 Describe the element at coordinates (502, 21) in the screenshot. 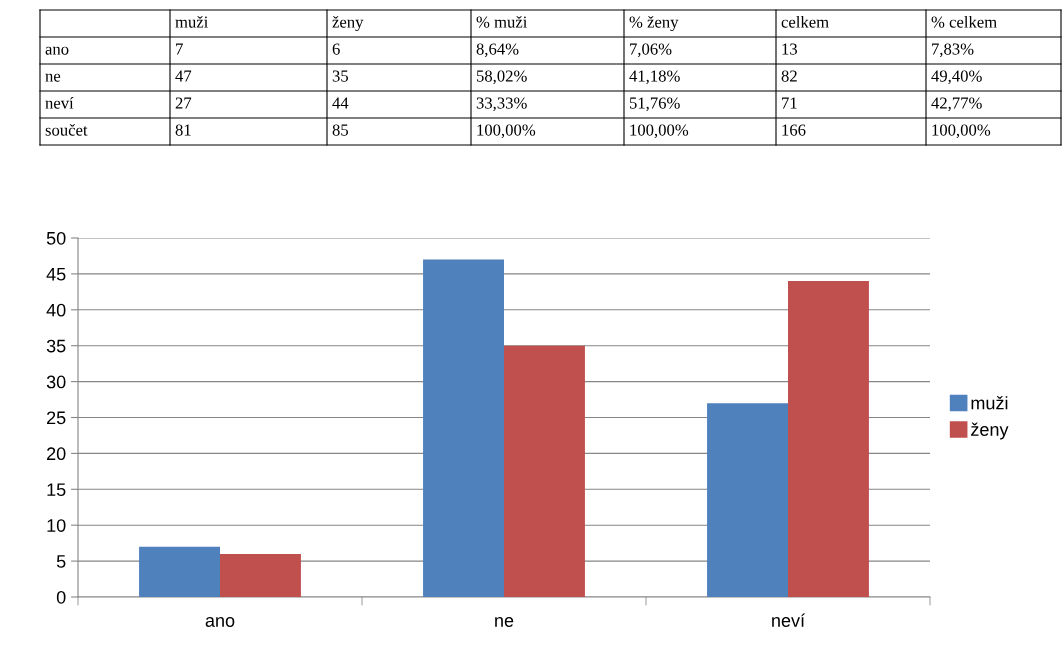

I see `category-label: % muži` at that location.